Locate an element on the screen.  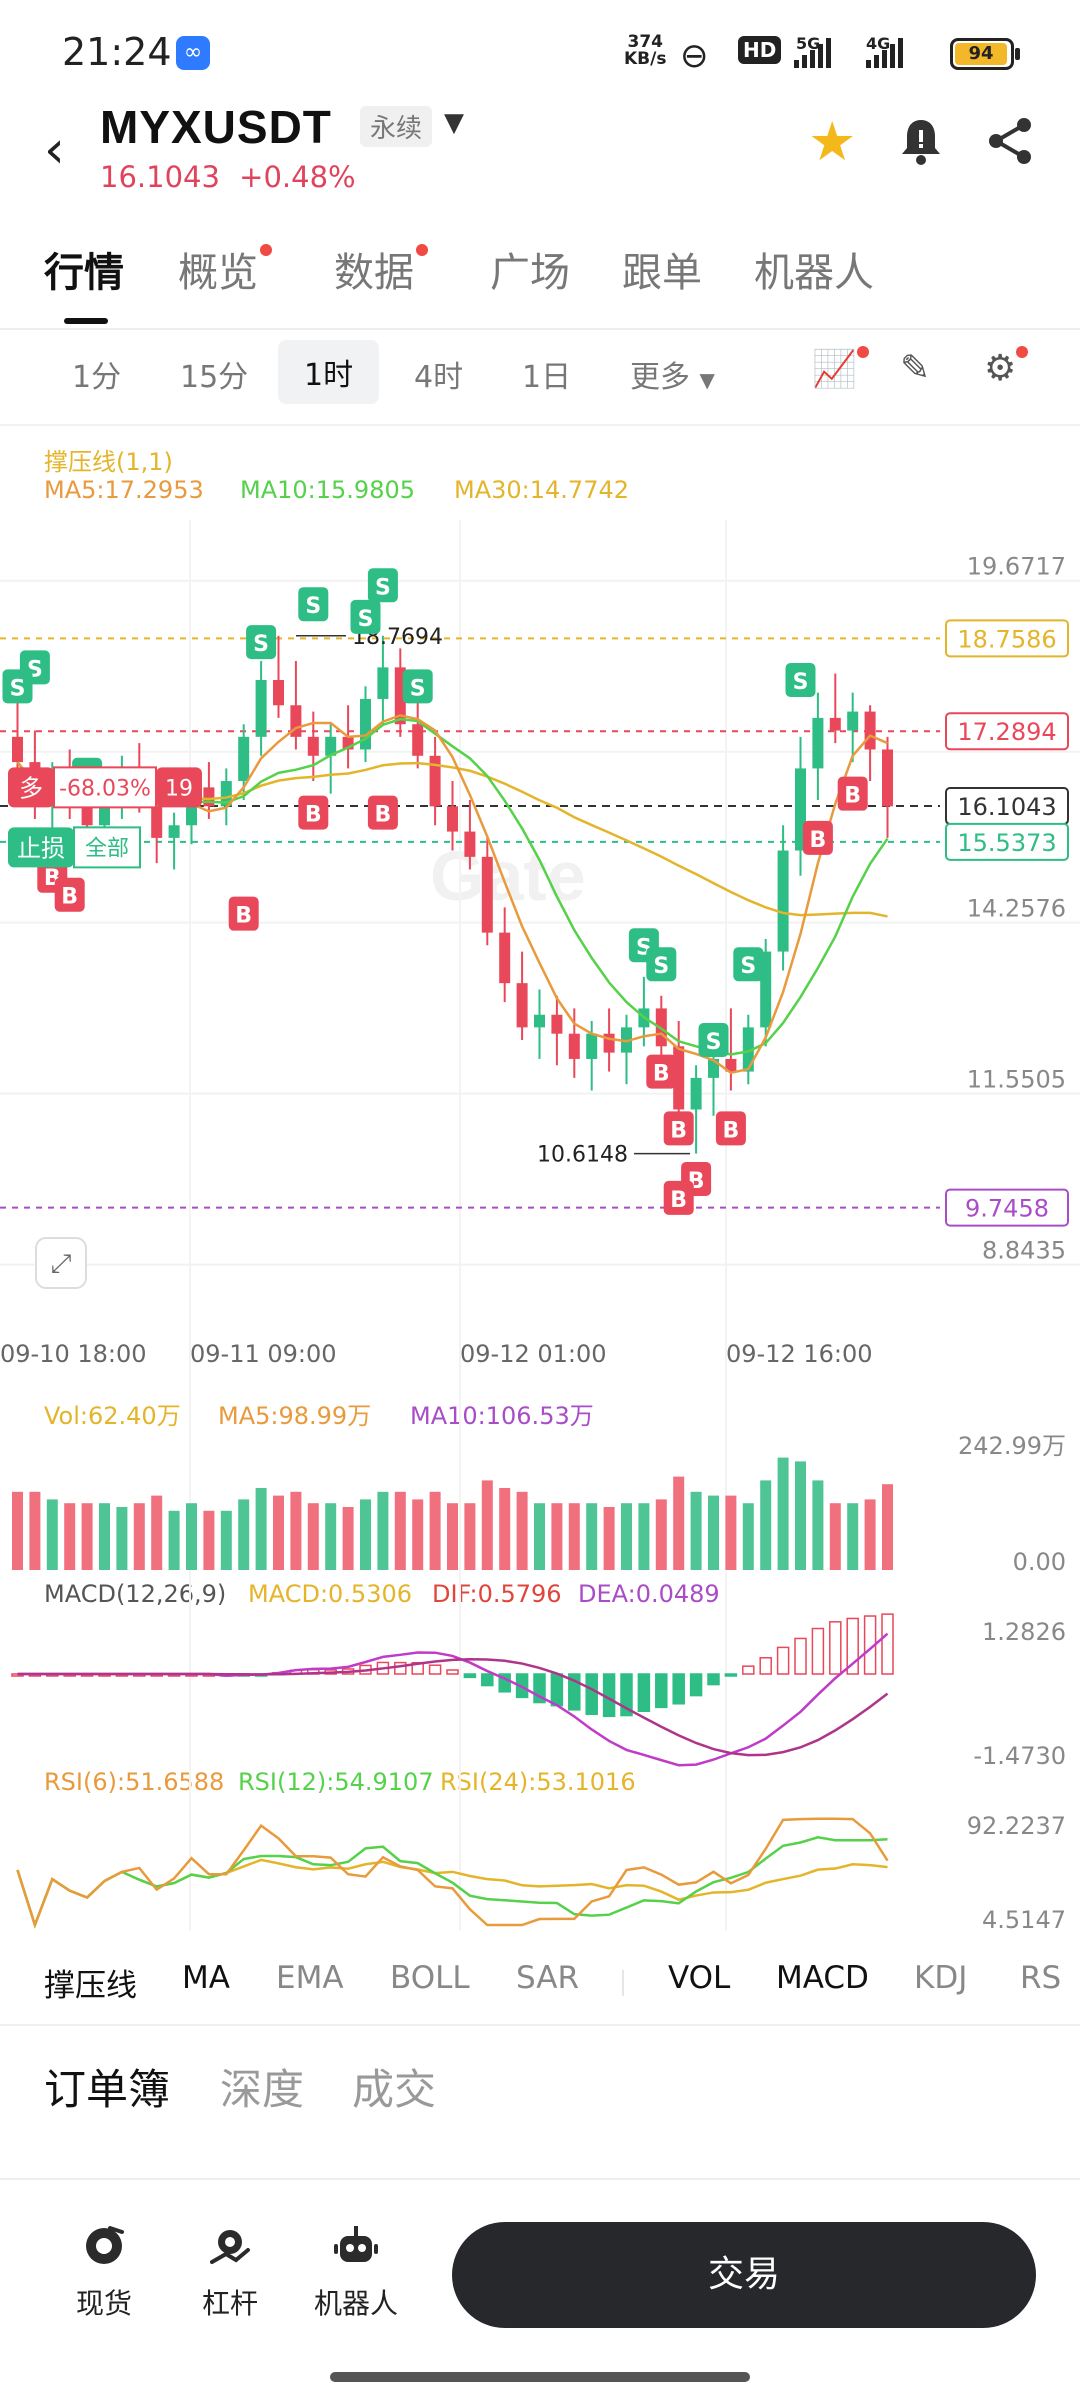
tab-copy-trade-label: 跟单 is located at coordinates (662, 273).